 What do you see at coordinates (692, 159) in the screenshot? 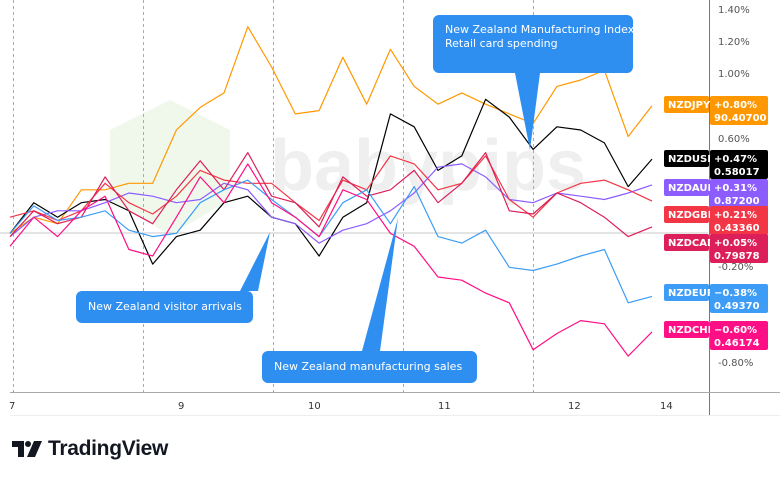
I see `symbol-name: NZDUSD` at bounding box center [692, 159].